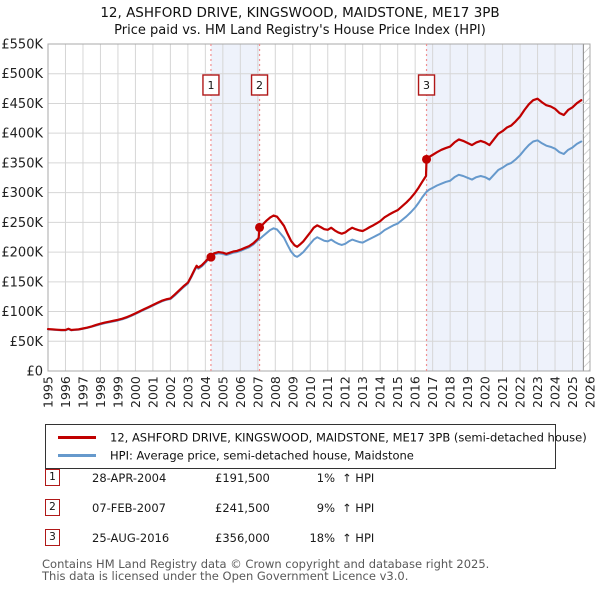 This screenshot has height=590, width=600. I want to click on x-tick-label: 2020, so click(485, 392).